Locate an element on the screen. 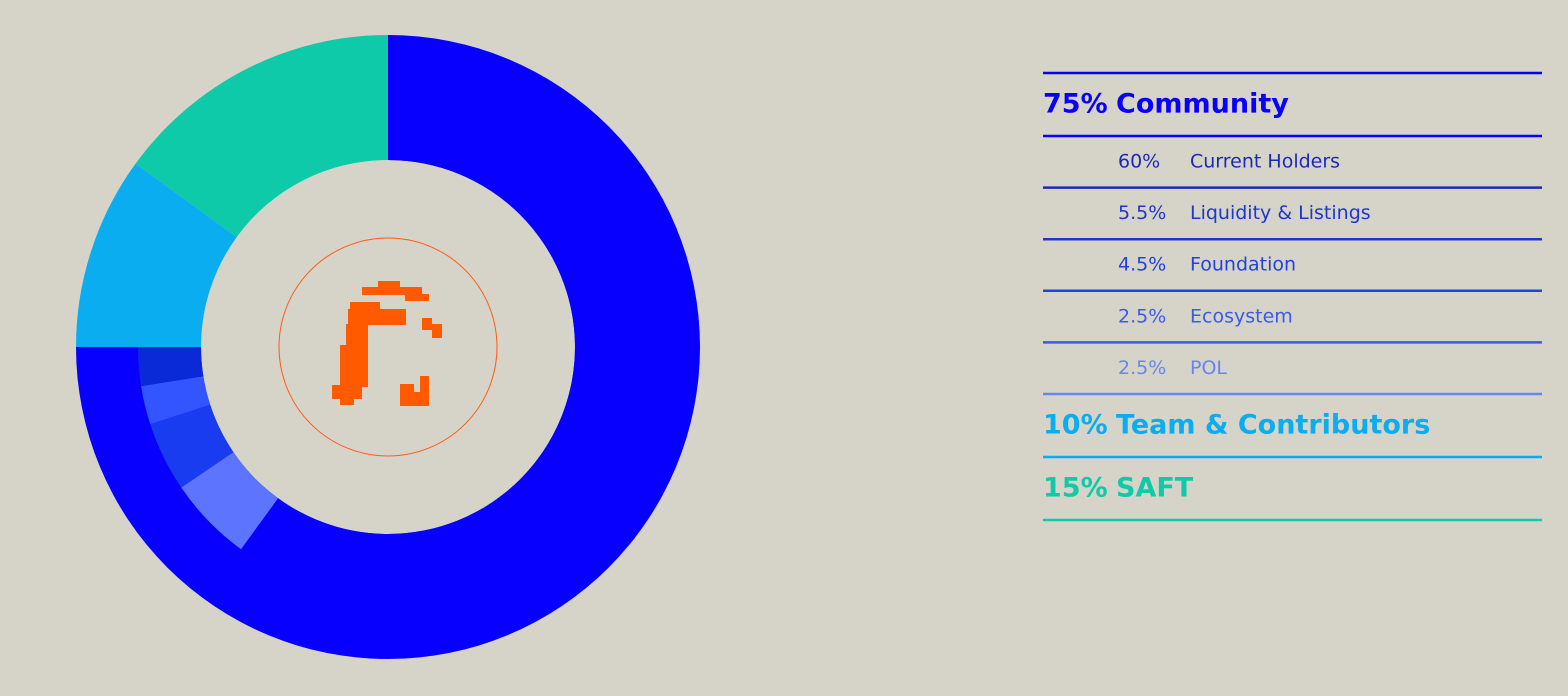  legend-percent: 10% is located at coordinates (1075, 425).